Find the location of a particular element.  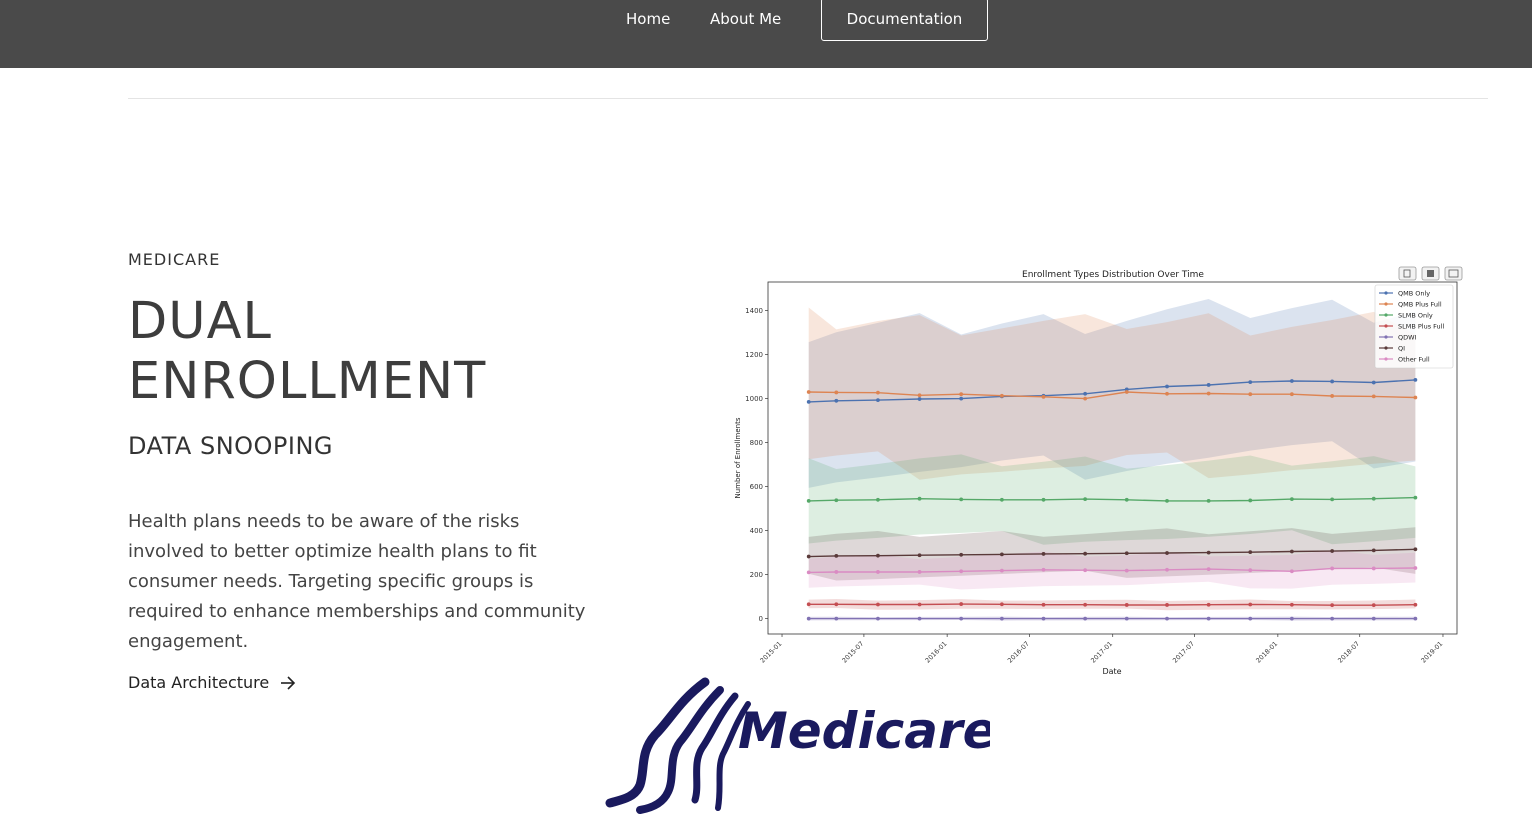

data-architecture-link: Data Architecture is located at coordinates (212, 682).